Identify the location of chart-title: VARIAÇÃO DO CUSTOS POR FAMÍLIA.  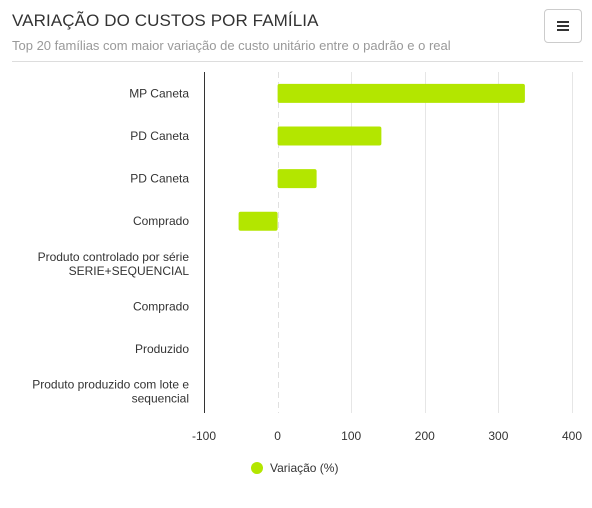
(165, 20).